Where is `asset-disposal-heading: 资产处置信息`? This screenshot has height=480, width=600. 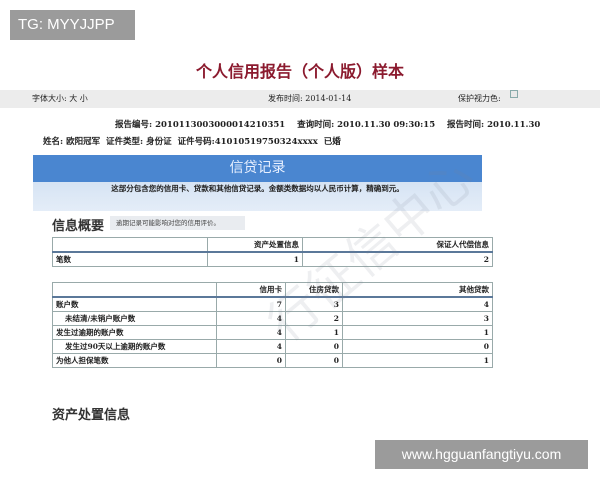 asset-disposal-heading: 资产处置信息 is located at coordinates (91, 415).